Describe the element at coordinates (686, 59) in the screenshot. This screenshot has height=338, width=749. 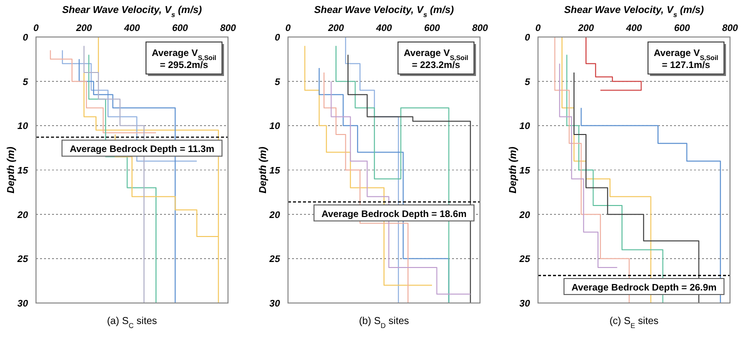
I see `annotation: Average V$_{S,Soil}$ = 127.1m/s` at that location.